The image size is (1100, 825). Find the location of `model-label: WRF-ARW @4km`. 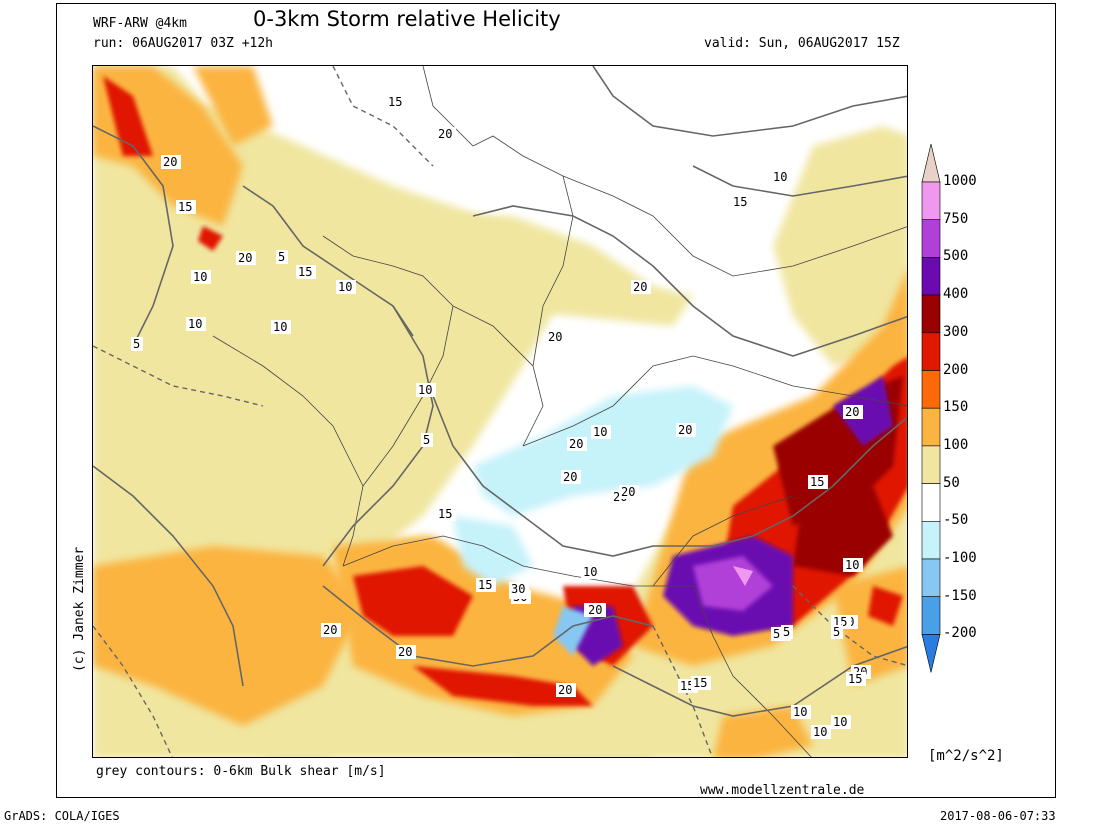

model-label: WRF-ARW @4km is located at coordinates (140, 23).